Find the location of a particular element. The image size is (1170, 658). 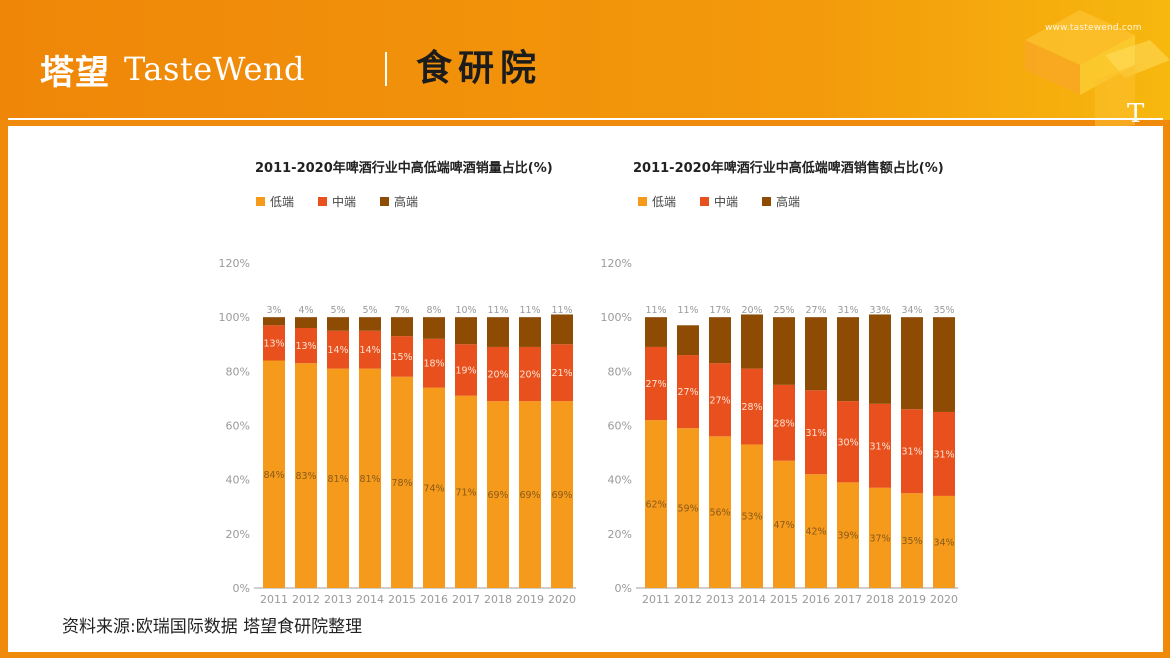

chart-title: 2011-2020年啤酒行业中高低端啤酒销量占比(%) is located at coordinates (404, 168).